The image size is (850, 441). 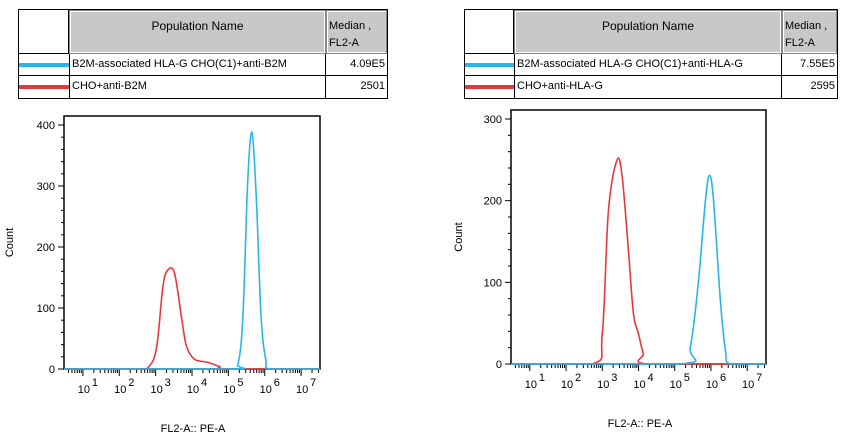 I want to click on population-name: B2M-associated HLA-G CHO(C1)+anti-B2M, so click(x=197, y=65).